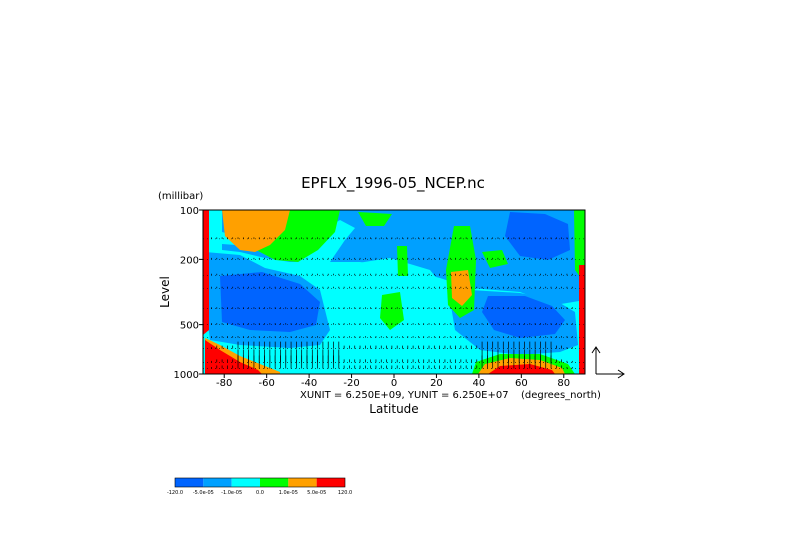  What do you see at coordinates (561, 395) in the screenshot?
I see `x-unit-label: (degrees_north)` at bounding box center [561, 395].